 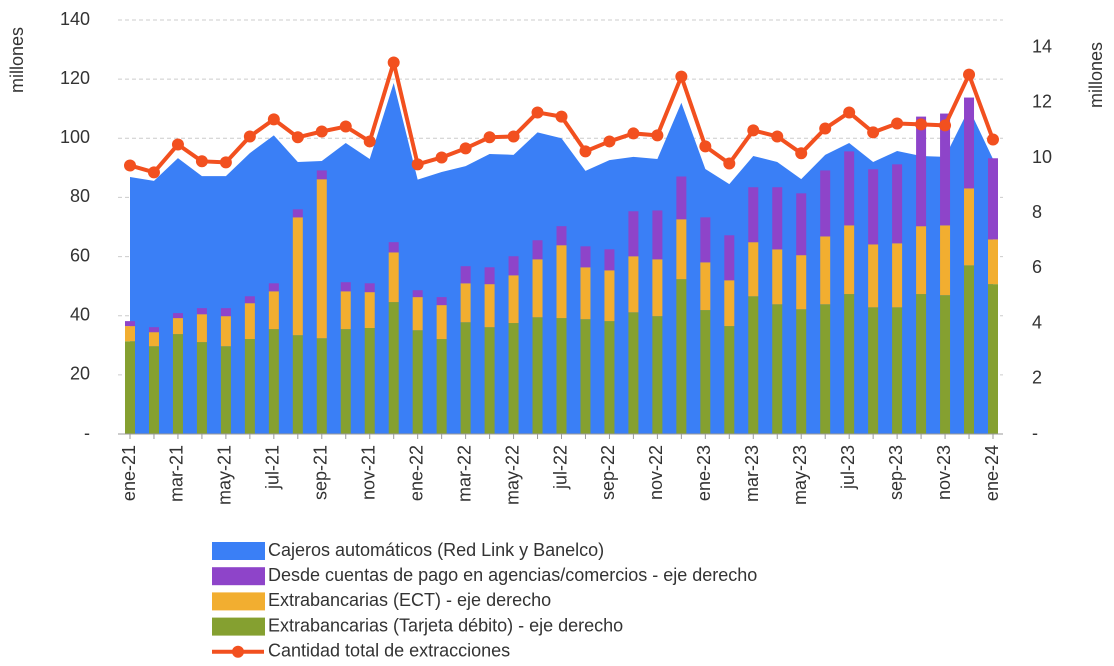 I want to click on x-tick-label: ene-22, so click(x=416, y=473).